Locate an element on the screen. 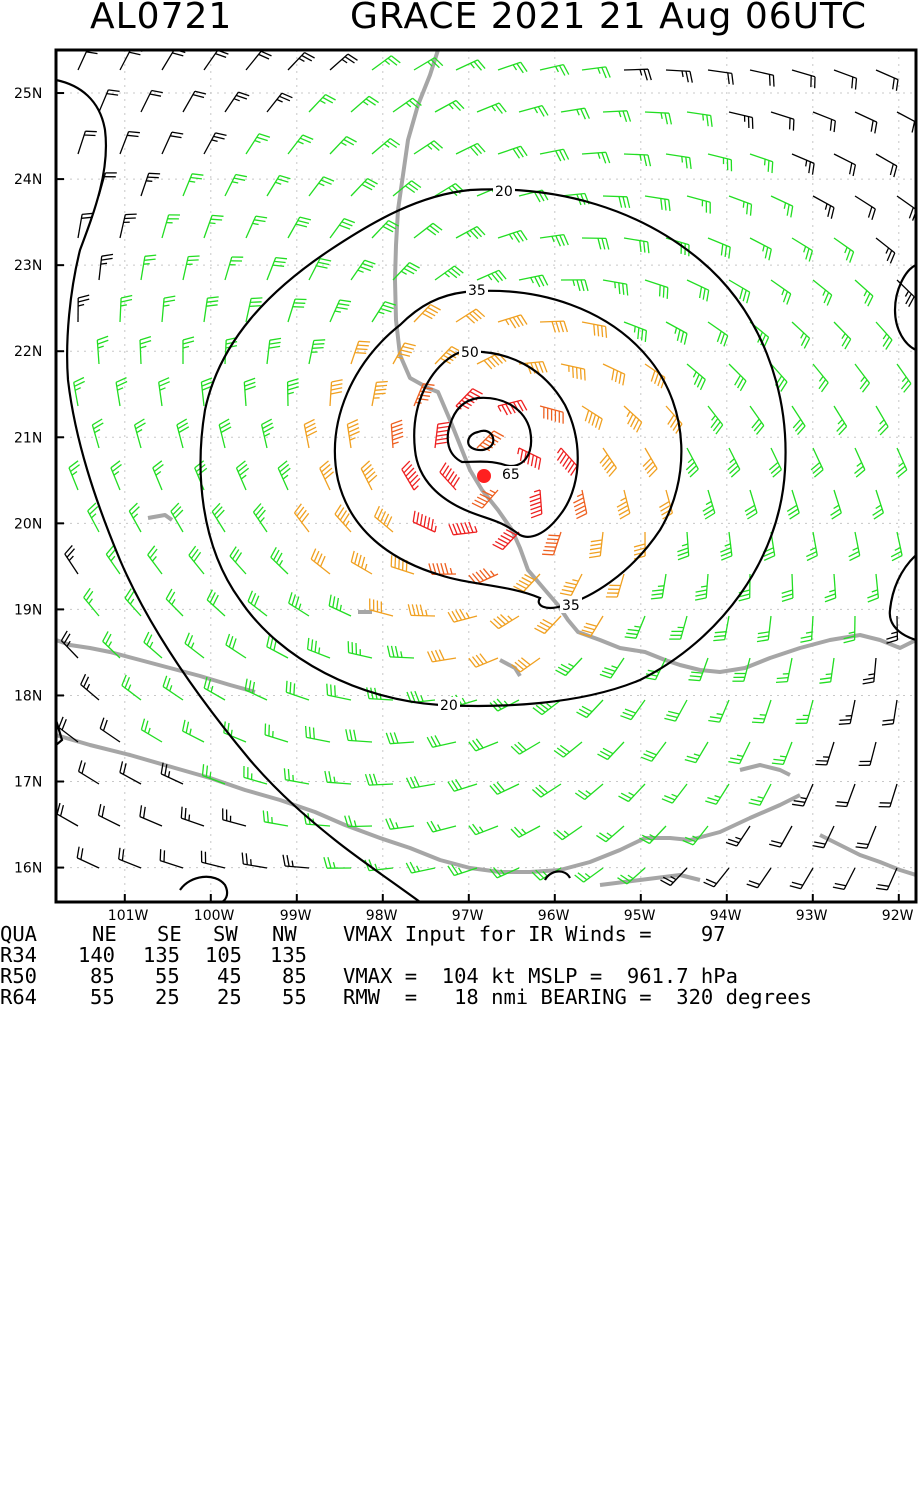 The height and width of the screenshot is (1492, 919). r34-se: 135 is located at coordinates (161, 955).